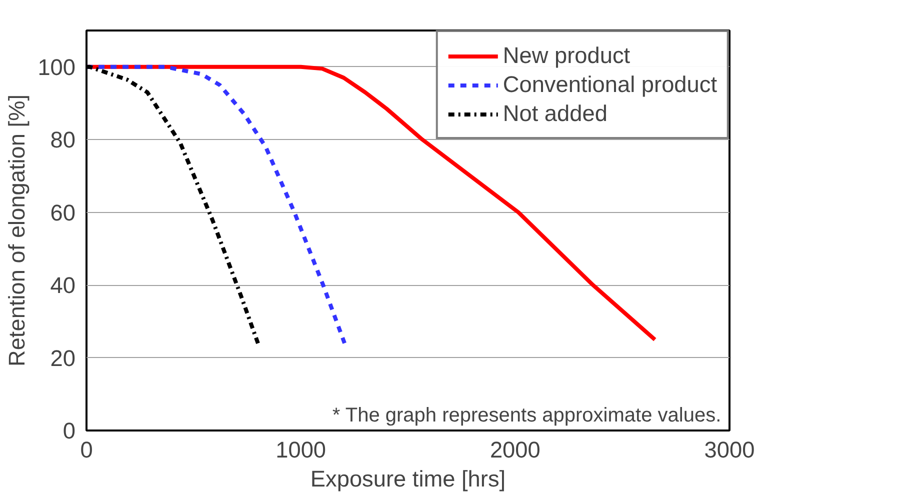 The image size is (919, 494). I want to click on y-tick-label: 20, so click(63, 357).